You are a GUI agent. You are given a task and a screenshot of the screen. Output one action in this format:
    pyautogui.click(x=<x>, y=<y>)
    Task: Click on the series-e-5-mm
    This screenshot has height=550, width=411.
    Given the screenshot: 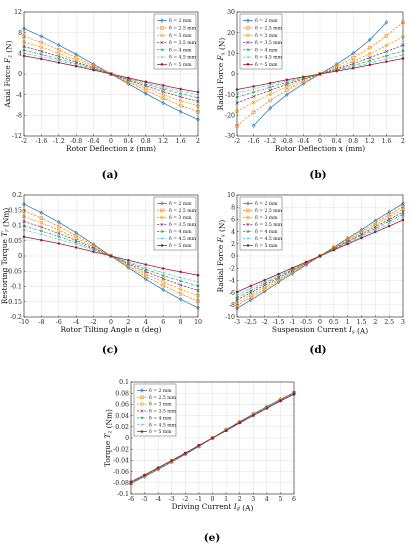 What is the action you would take?
    pyautogui.click(x=212, y=438)
    